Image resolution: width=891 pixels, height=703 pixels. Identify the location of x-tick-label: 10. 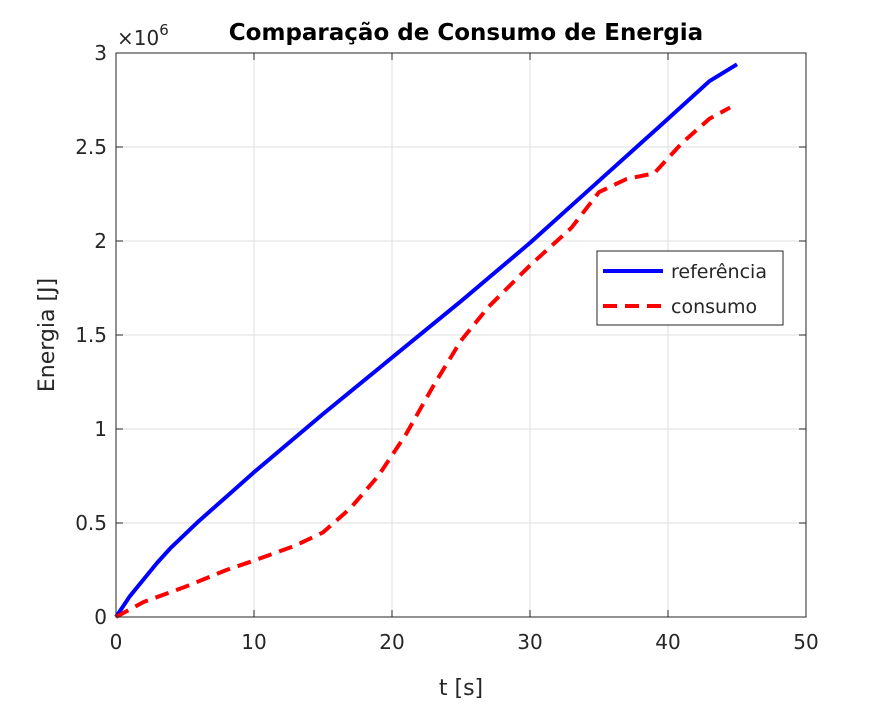
(253, 642).